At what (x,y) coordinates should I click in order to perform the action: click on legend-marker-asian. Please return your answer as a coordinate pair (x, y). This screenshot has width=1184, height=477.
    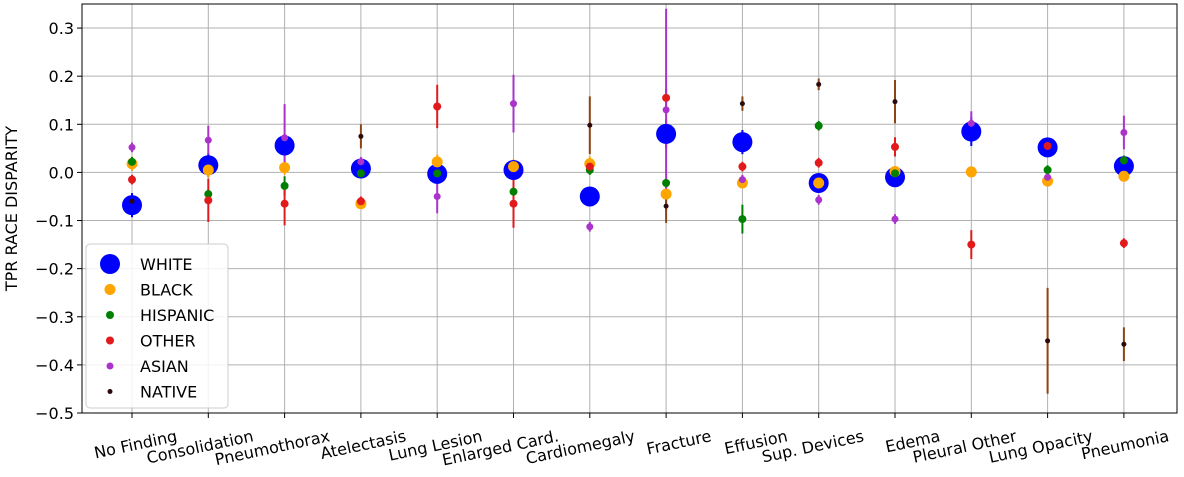
    Looking at the image, I should click on (110, 366).